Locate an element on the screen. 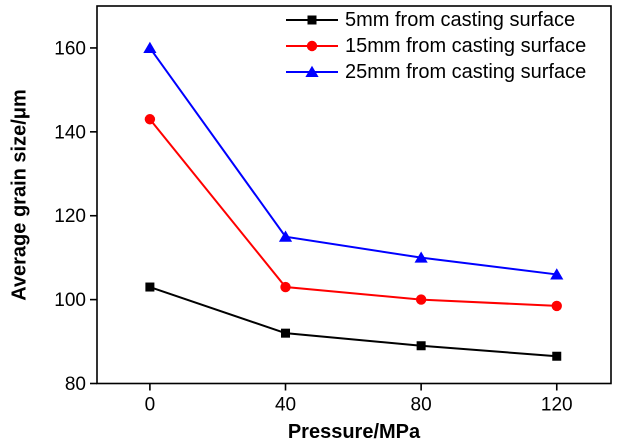 The width and height of the screenshot is (630, 446). series-line is located at coordinates (353, 322).